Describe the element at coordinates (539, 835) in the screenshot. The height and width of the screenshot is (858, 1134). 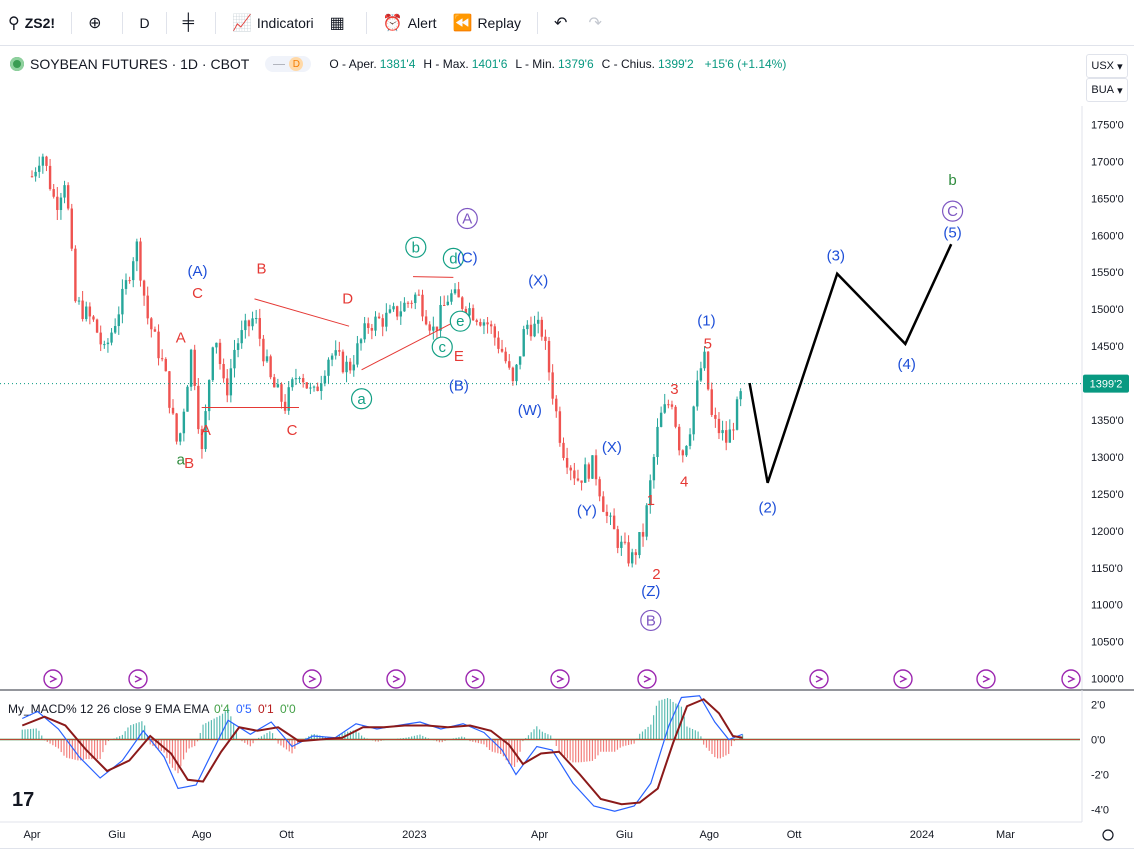
I see `time-tick-label: Apr` at that location.